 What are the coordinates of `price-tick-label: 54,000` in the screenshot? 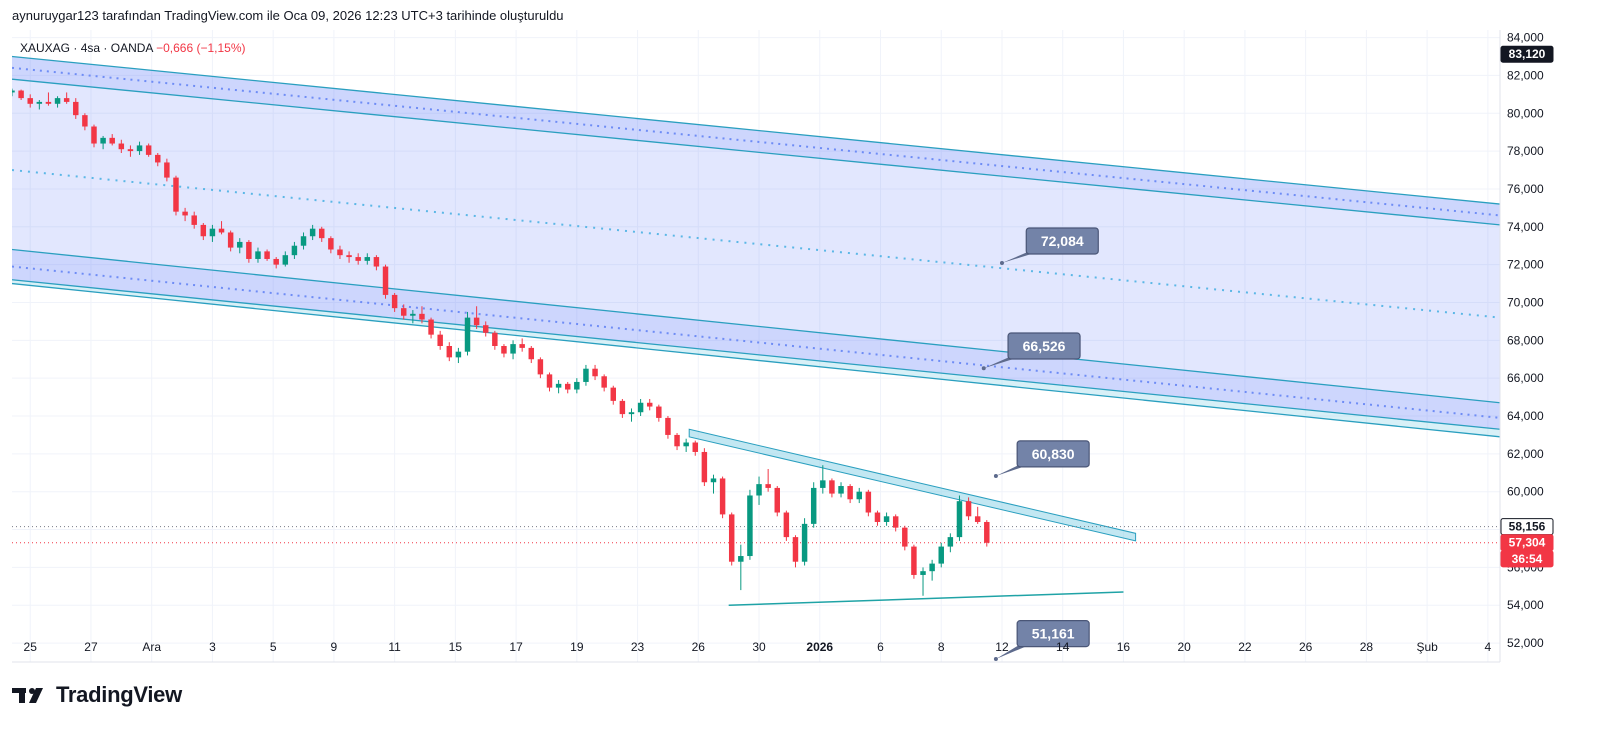 It's located at (1525, 605).